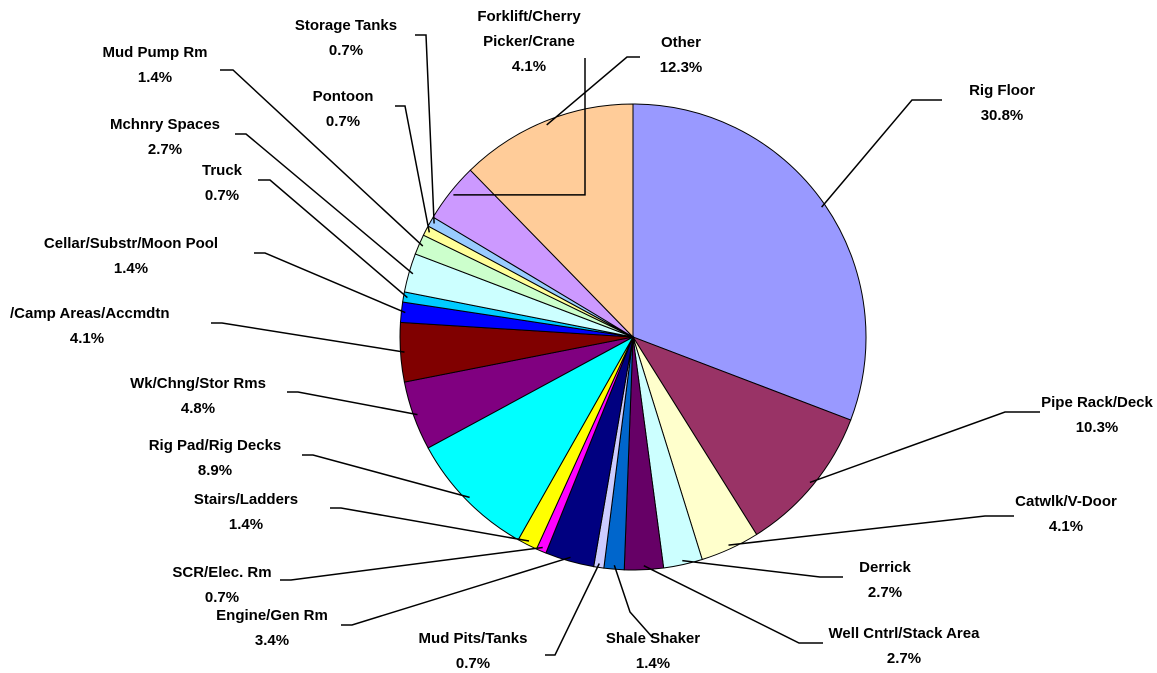  I want to click on slice-name-label: Well Cntrl/Stack Area, so click(905, 633).